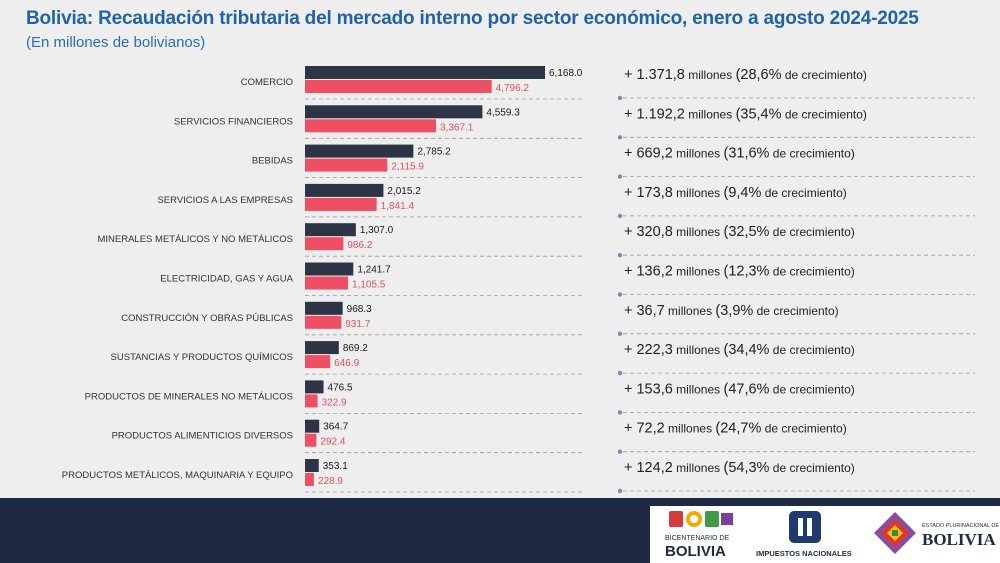 This screenshot has width=1000, height=563. Describe the element at coordinates (369, 285) in the screenshot. I see `bar-2025-value: 1,105.5` at that location.